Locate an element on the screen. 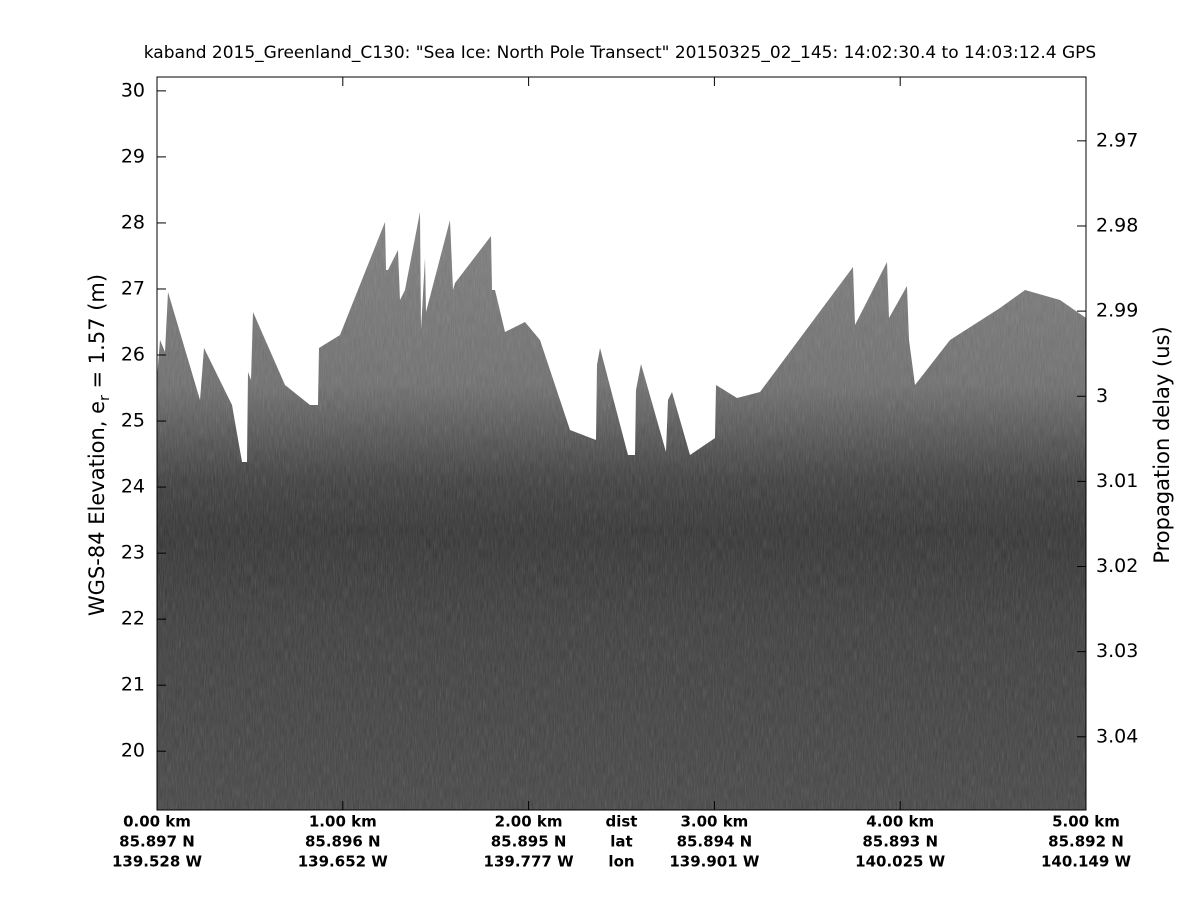 The image size is (1200, 900). lon-label: 139.777 W is located at coordinates (529, 862).